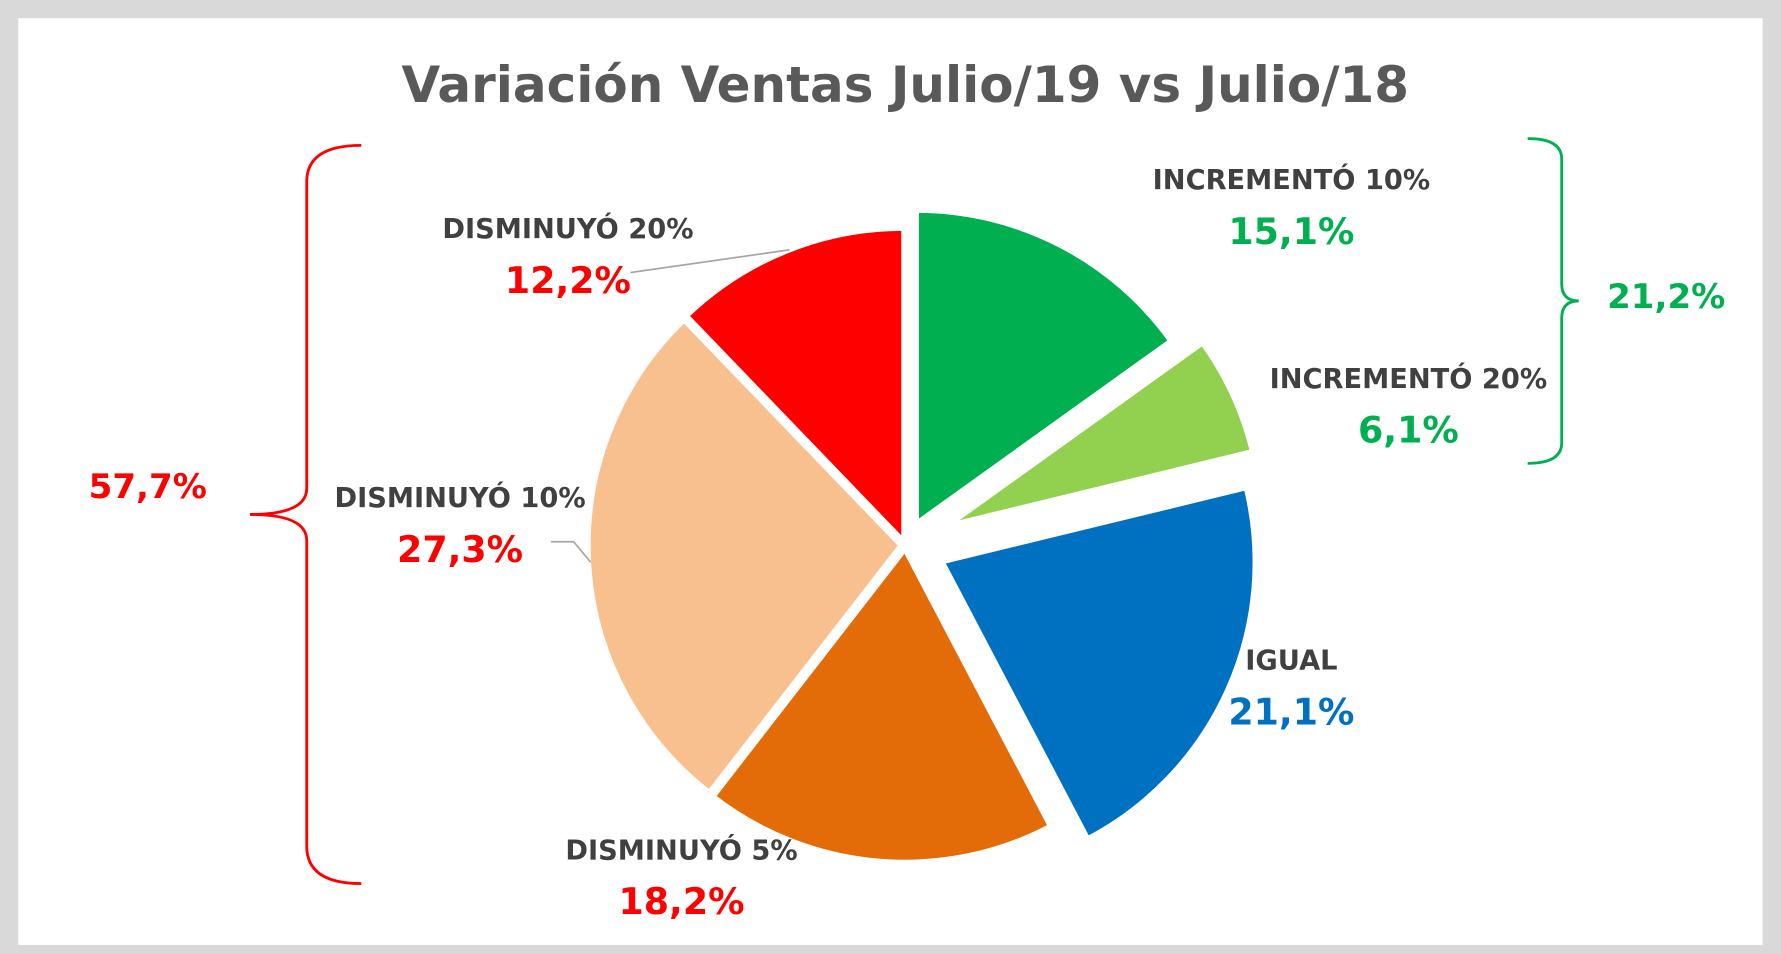 The image size is (1781, 954). I want to click on value-label: 15,1%, so click(1291, 231).